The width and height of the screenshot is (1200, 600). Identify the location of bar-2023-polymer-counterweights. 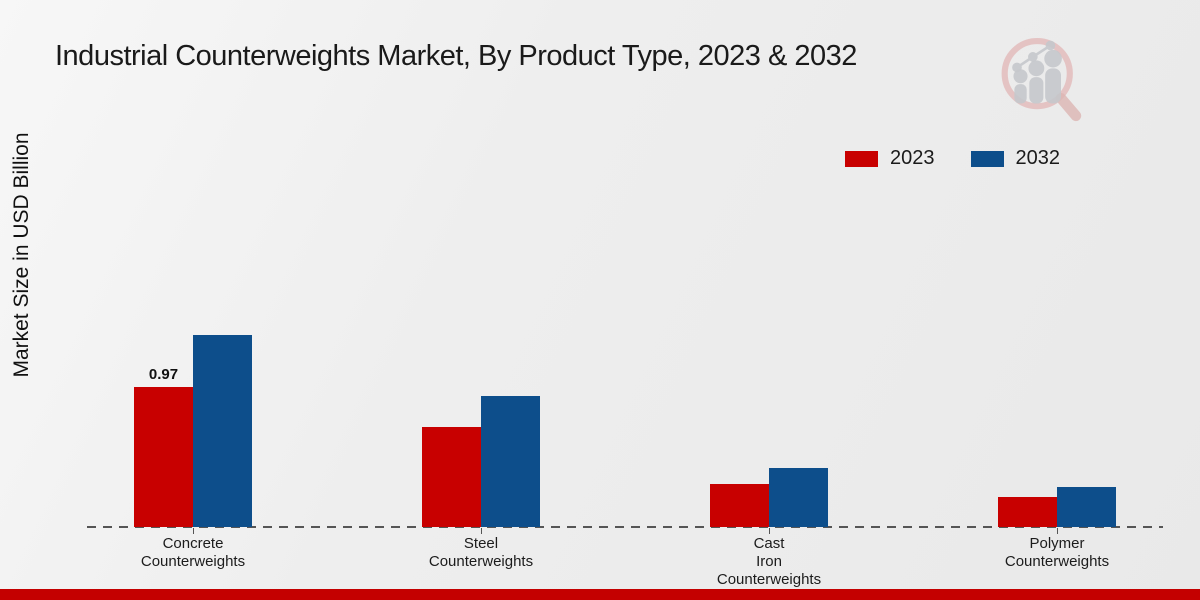
(1027, 512).